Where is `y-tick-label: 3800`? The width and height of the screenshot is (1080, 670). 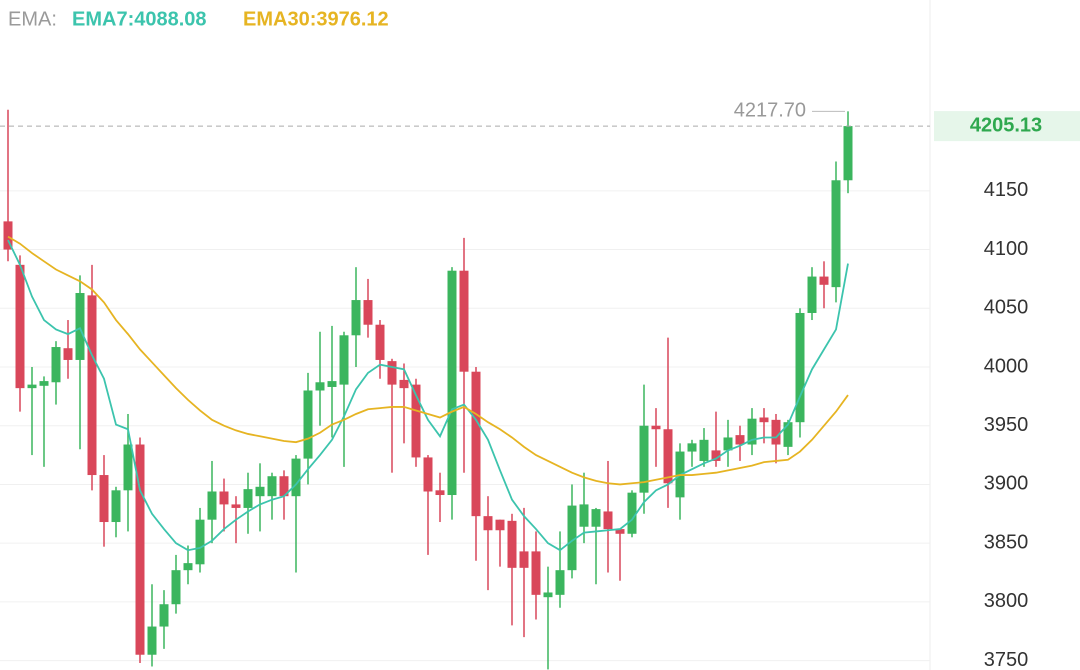 y-tick-label: 3800 is located at coordinates (1006, 601).